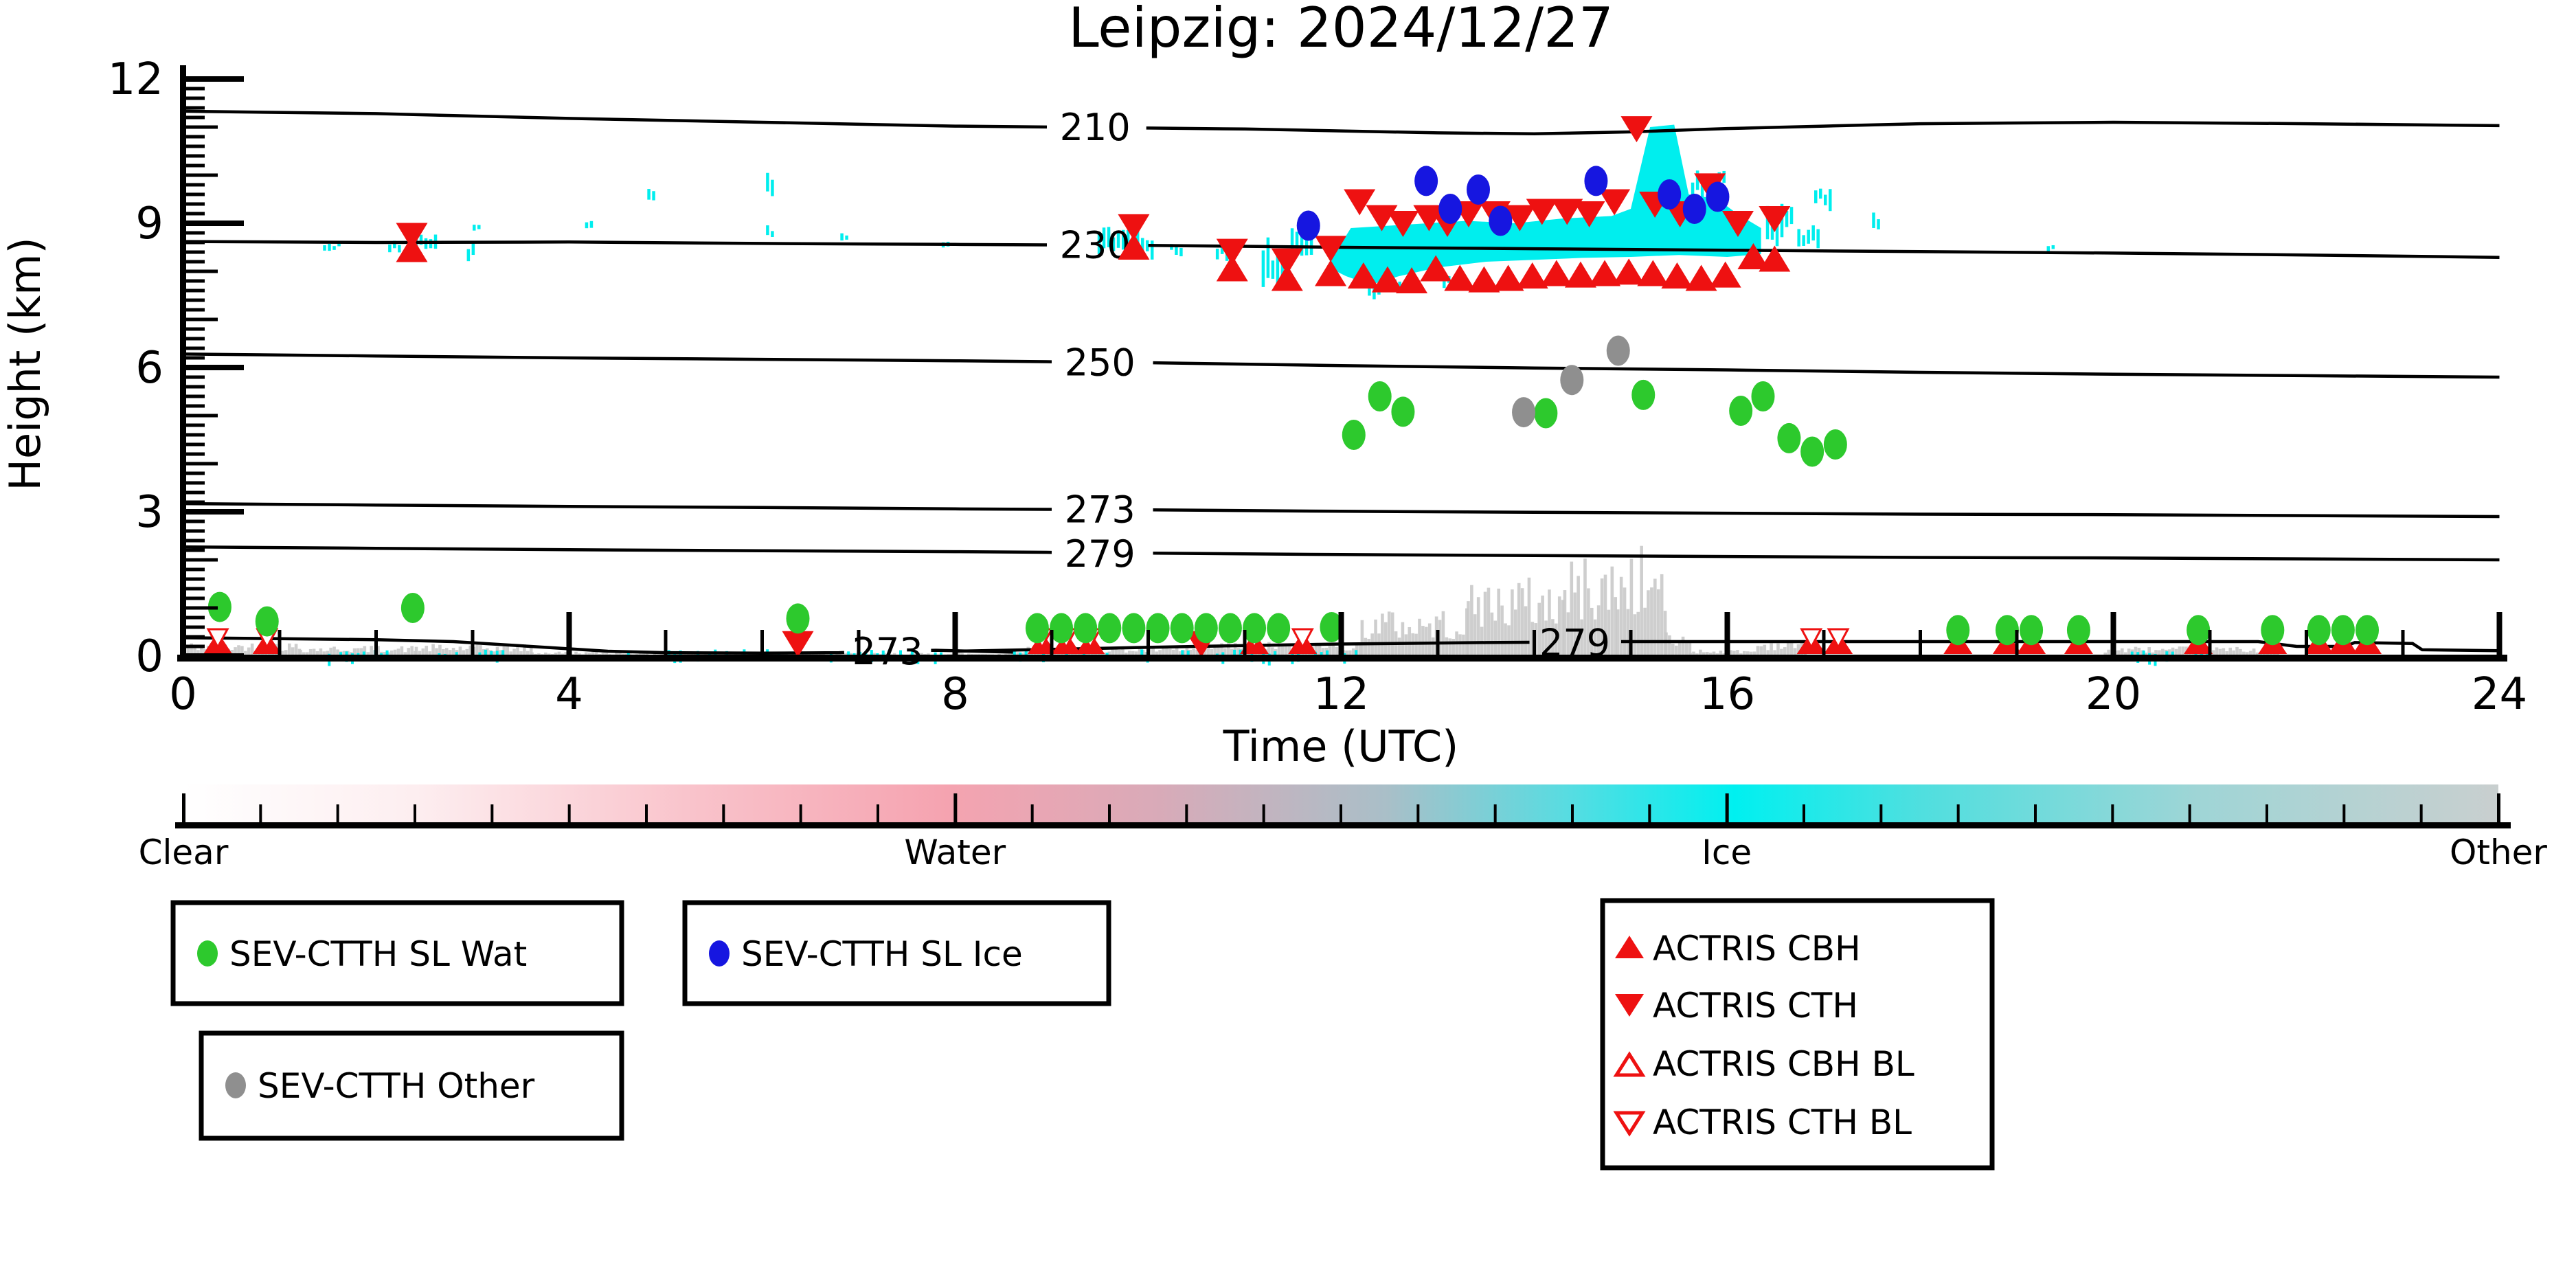 Image resolution: width=2576 pixels, height=1288 pixels. What do you see at coordinates (183, 362) in the screenshot?
I see `y-axis-spine` at bounding box center [183, 362].